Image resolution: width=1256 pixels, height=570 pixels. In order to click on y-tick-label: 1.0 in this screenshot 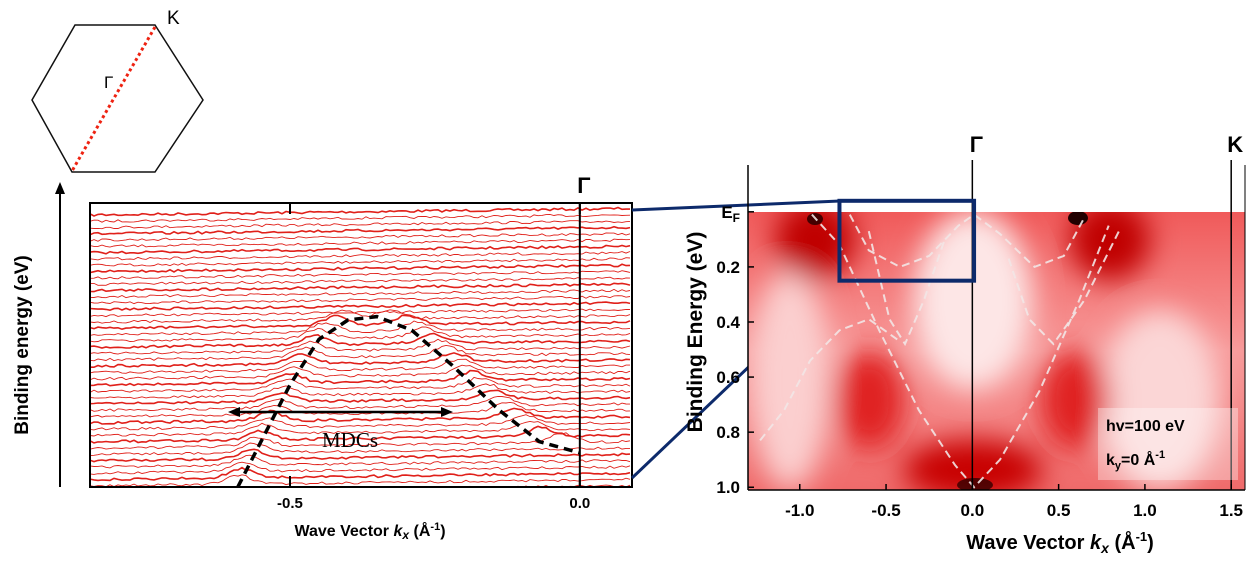, I will do `click(728, 487)`.